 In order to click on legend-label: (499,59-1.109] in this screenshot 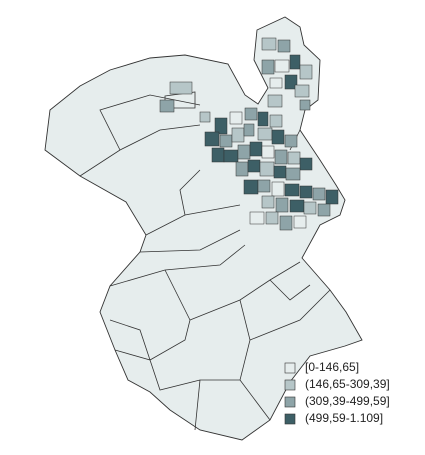, I will do `click(344, 418)`.